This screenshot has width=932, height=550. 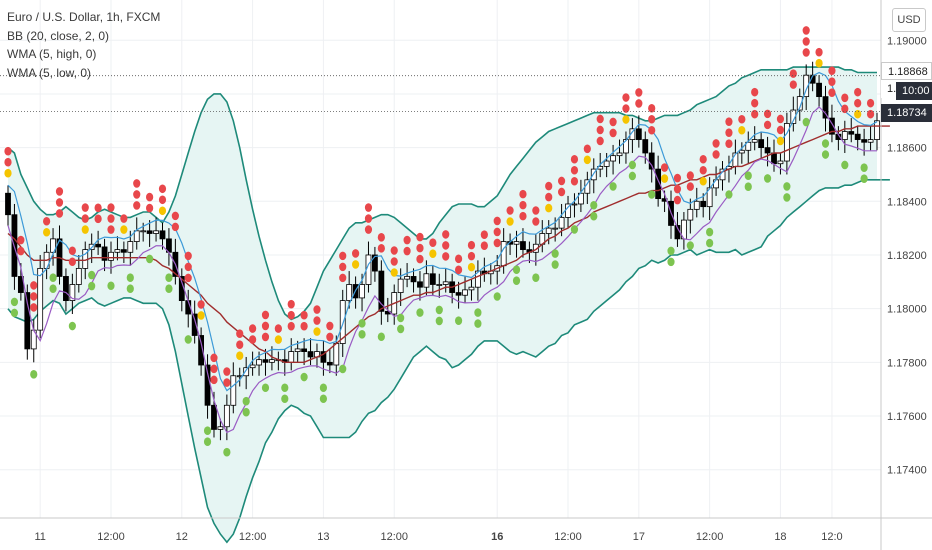 I want to click on legend-bb: BB (20, close, 2, 0), so click(x=58, y=35).